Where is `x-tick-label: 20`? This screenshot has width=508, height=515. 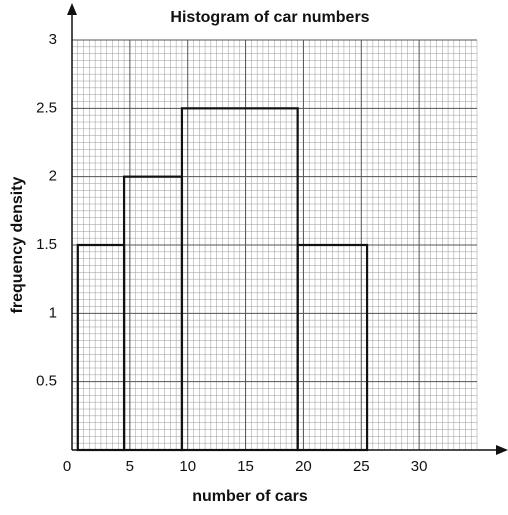 x-tick-label: 20 is located at coordinates (303, 466).